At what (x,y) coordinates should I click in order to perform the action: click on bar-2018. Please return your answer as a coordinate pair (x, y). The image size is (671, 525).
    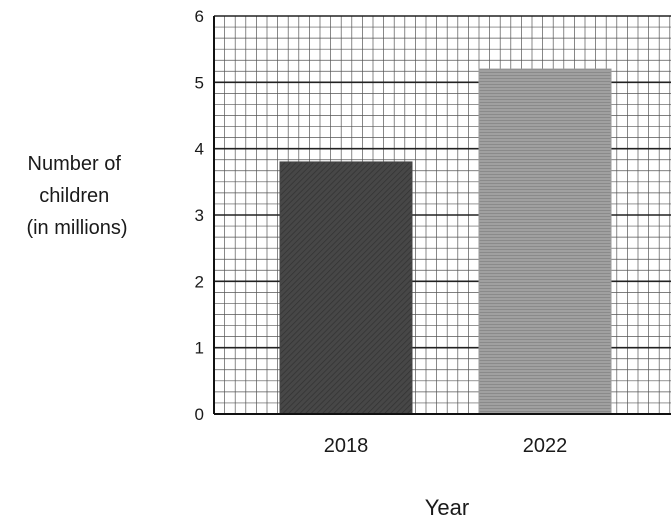
    Looking at the image, I should click on (346, 288).